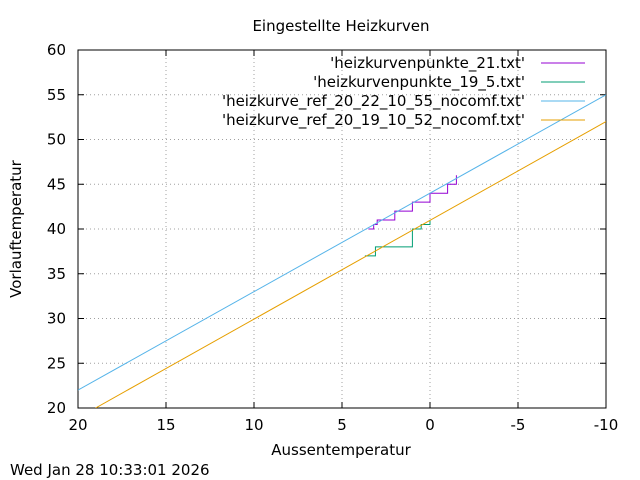 This screenshot has width=640, height=480. What do you see at coordinates (56, 274) in the screenshot?
I see `y-tick-label: 35` at bounding box center [56, 274].